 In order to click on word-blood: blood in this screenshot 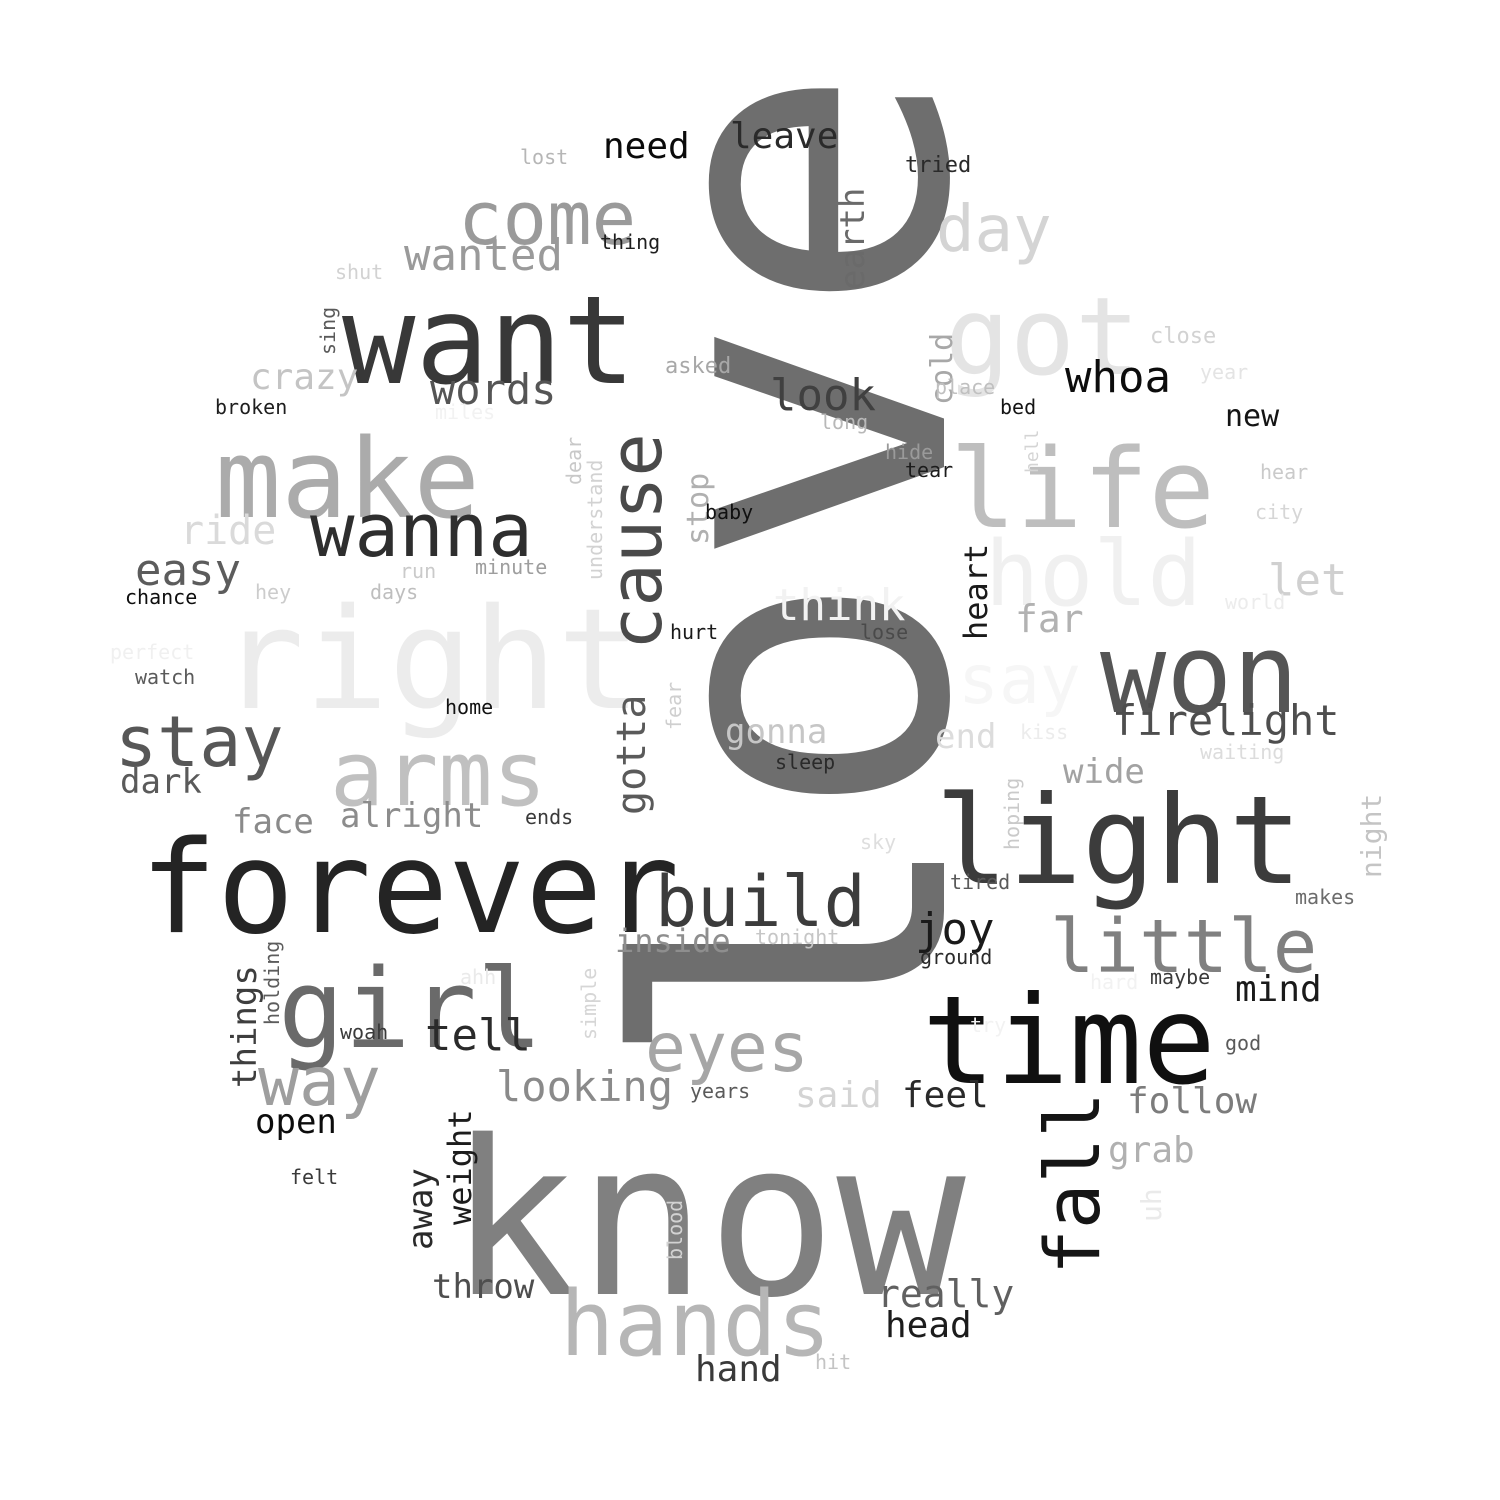, I will do `click(675, 1229)`.